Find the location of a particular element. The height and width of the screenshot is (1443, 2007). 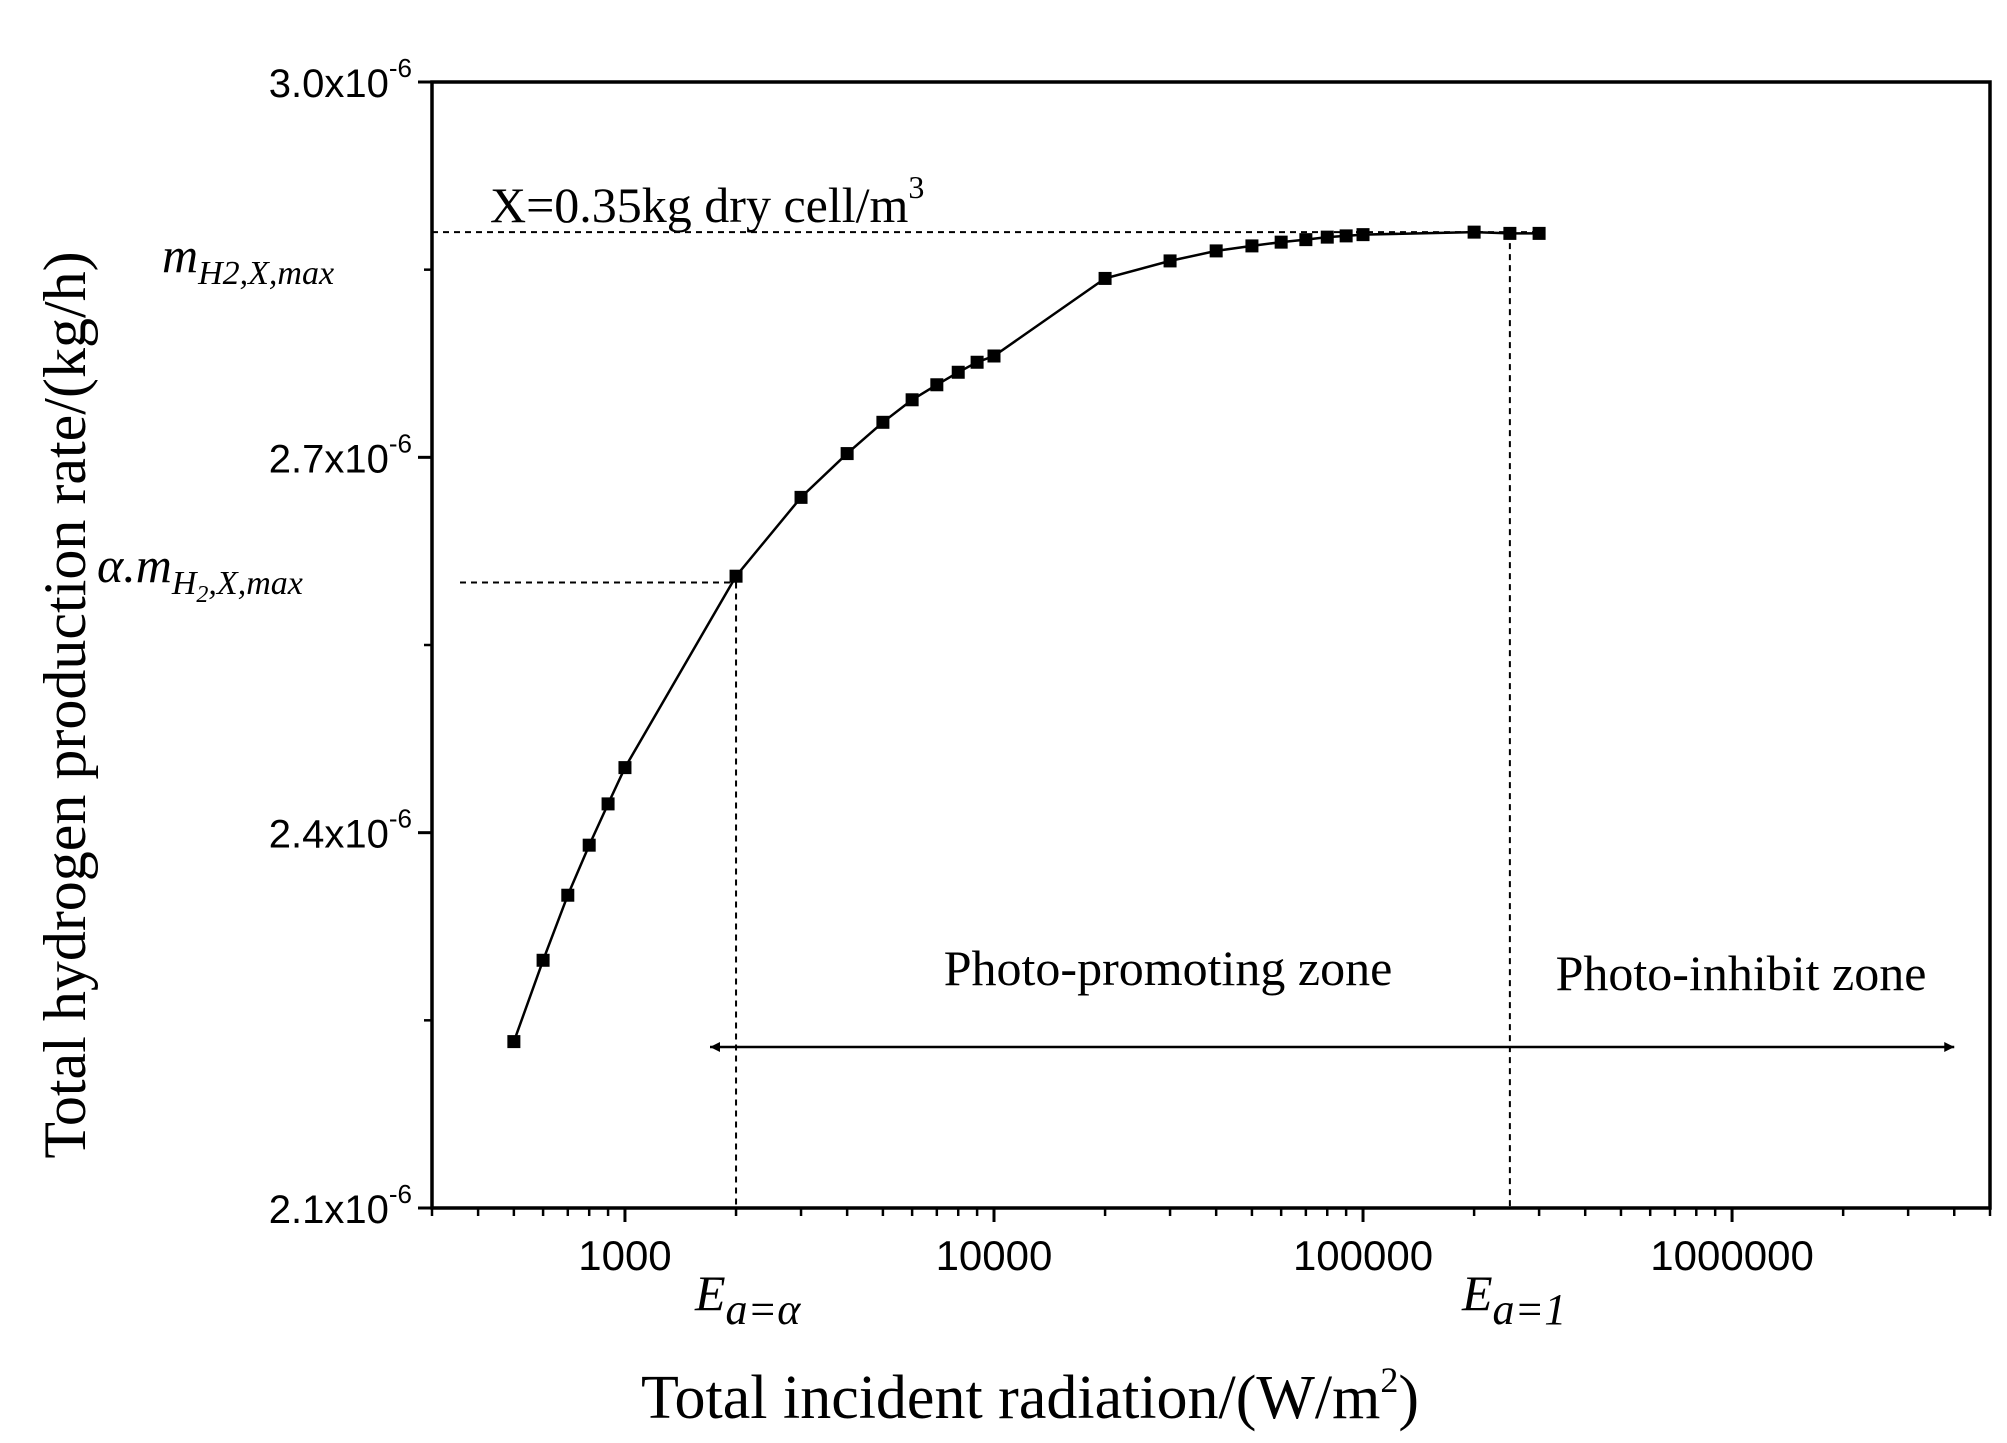

photo-promoting-zone-label: Photo-promoting zone is located at coordinates (1168, 968).